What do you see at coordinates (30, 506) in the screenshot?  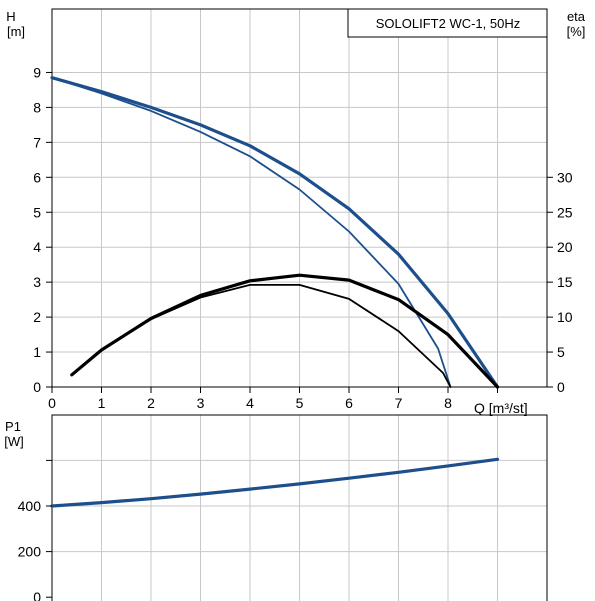 I see `p1-tick-label: 400` at bounding box center [30, 506].